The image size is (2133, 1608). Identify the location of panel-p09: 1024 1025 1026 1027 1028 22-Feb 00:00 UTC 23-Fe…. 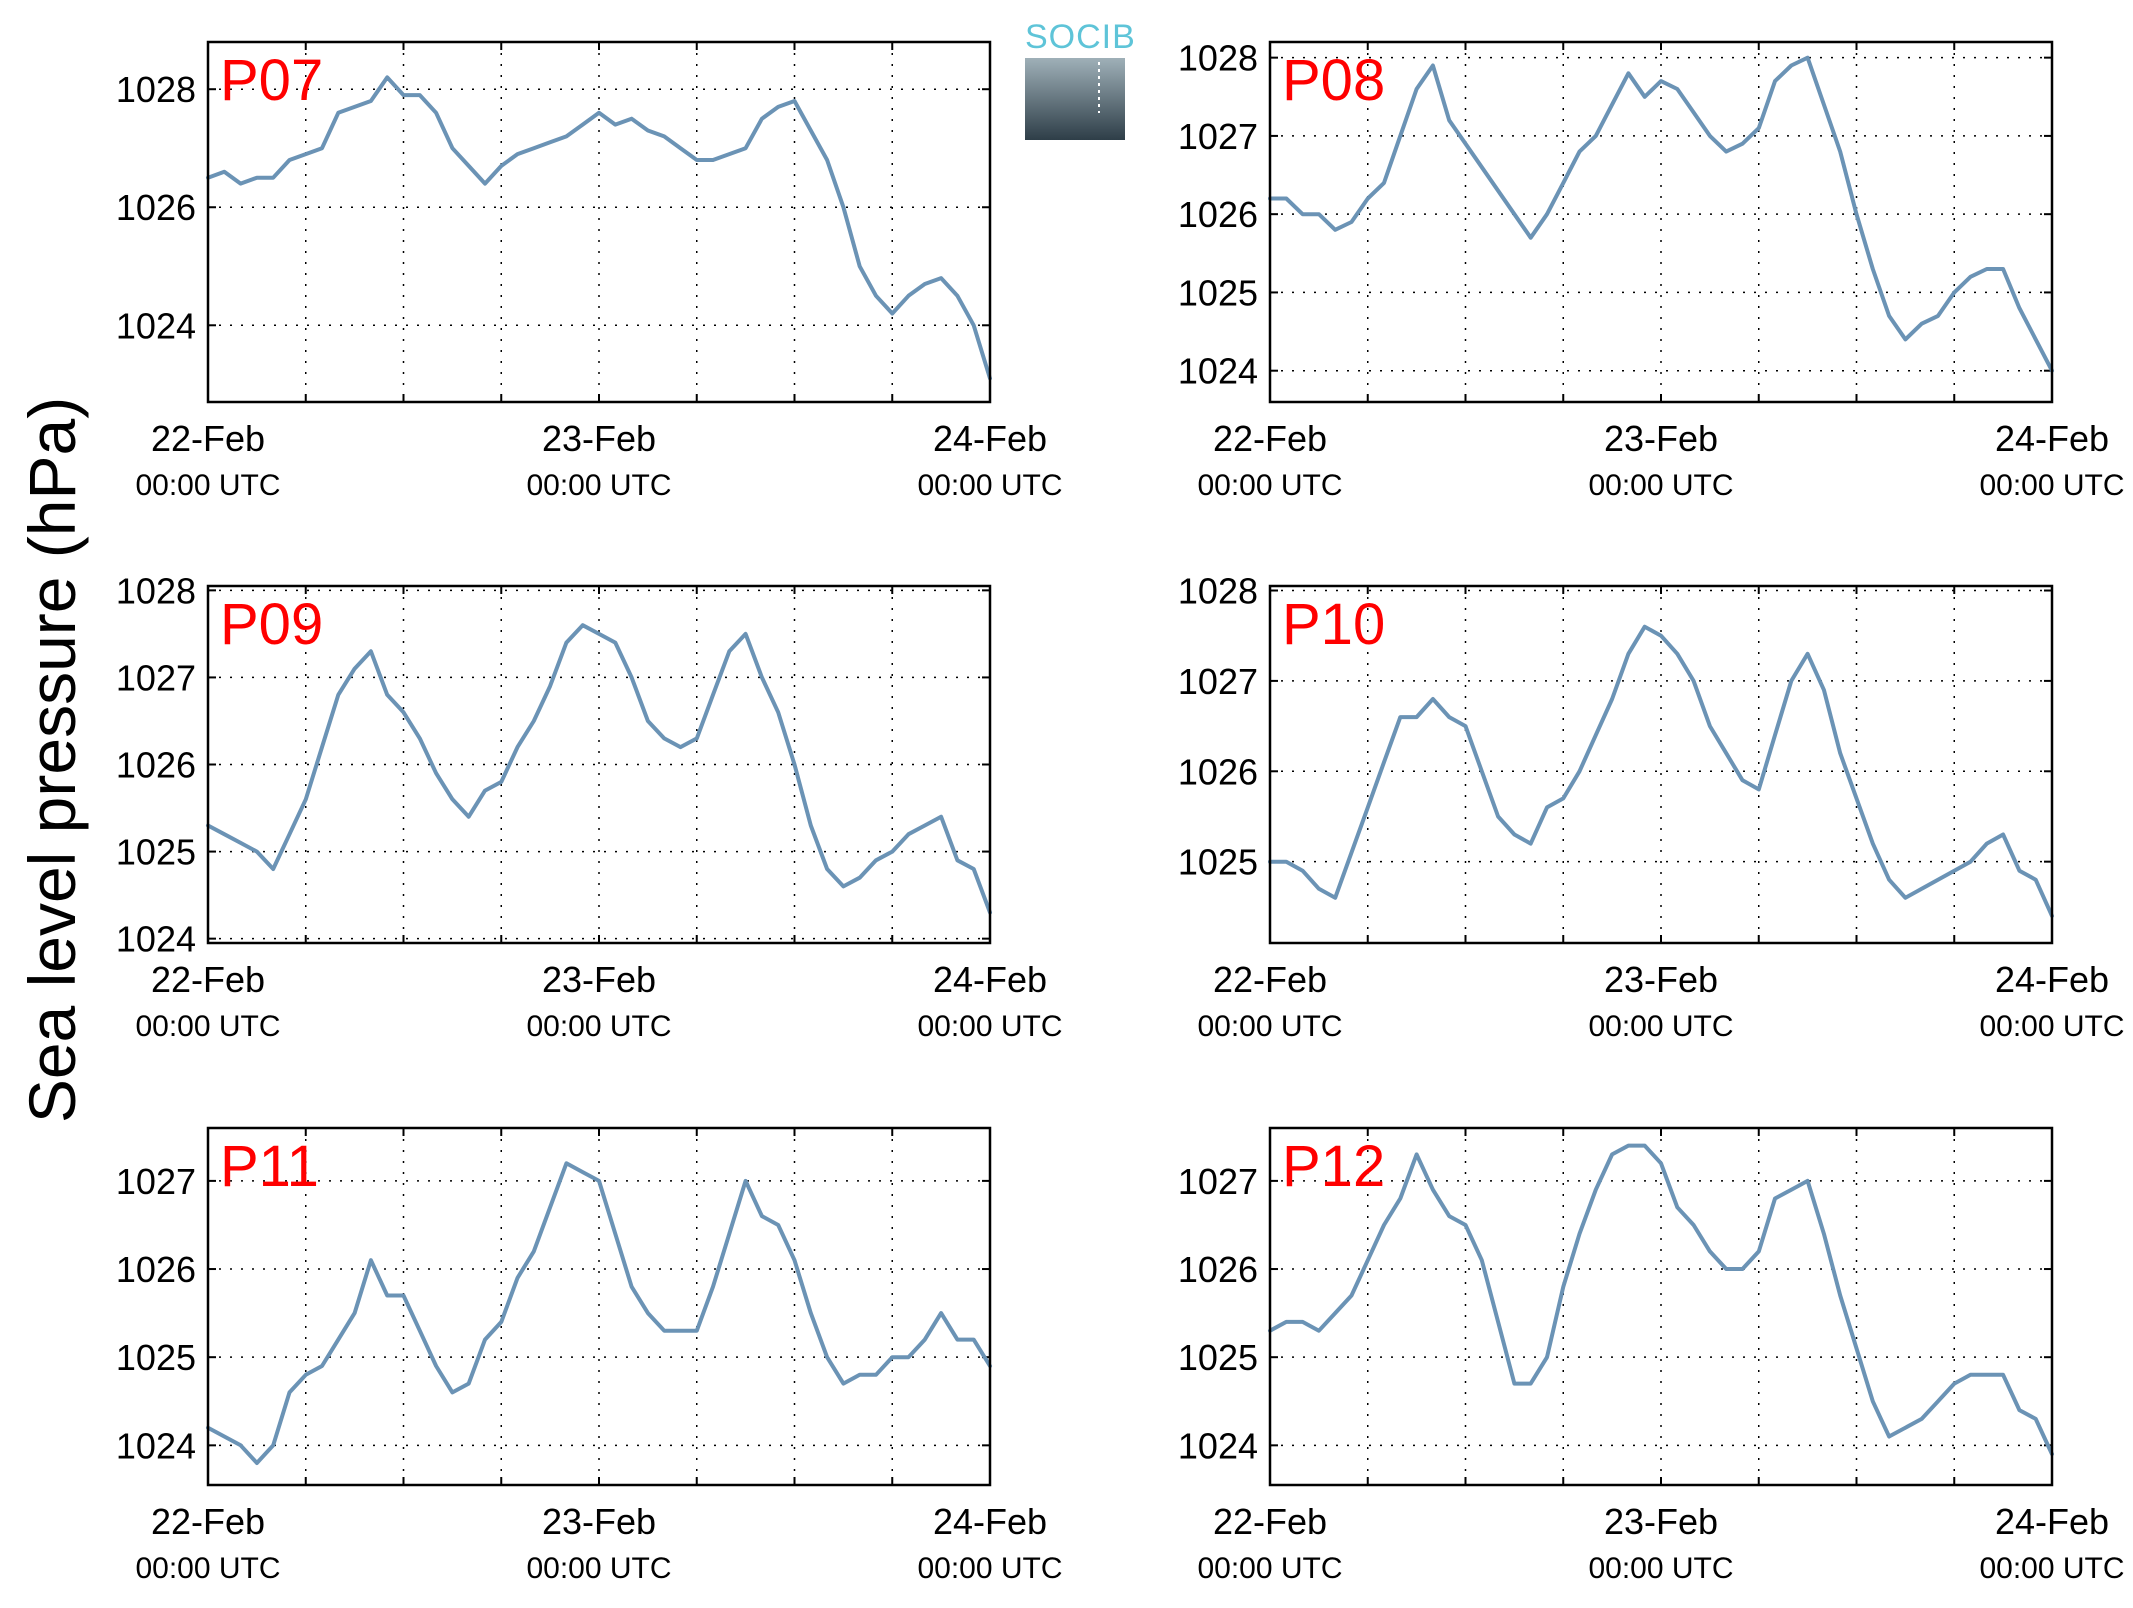
(589, 806).